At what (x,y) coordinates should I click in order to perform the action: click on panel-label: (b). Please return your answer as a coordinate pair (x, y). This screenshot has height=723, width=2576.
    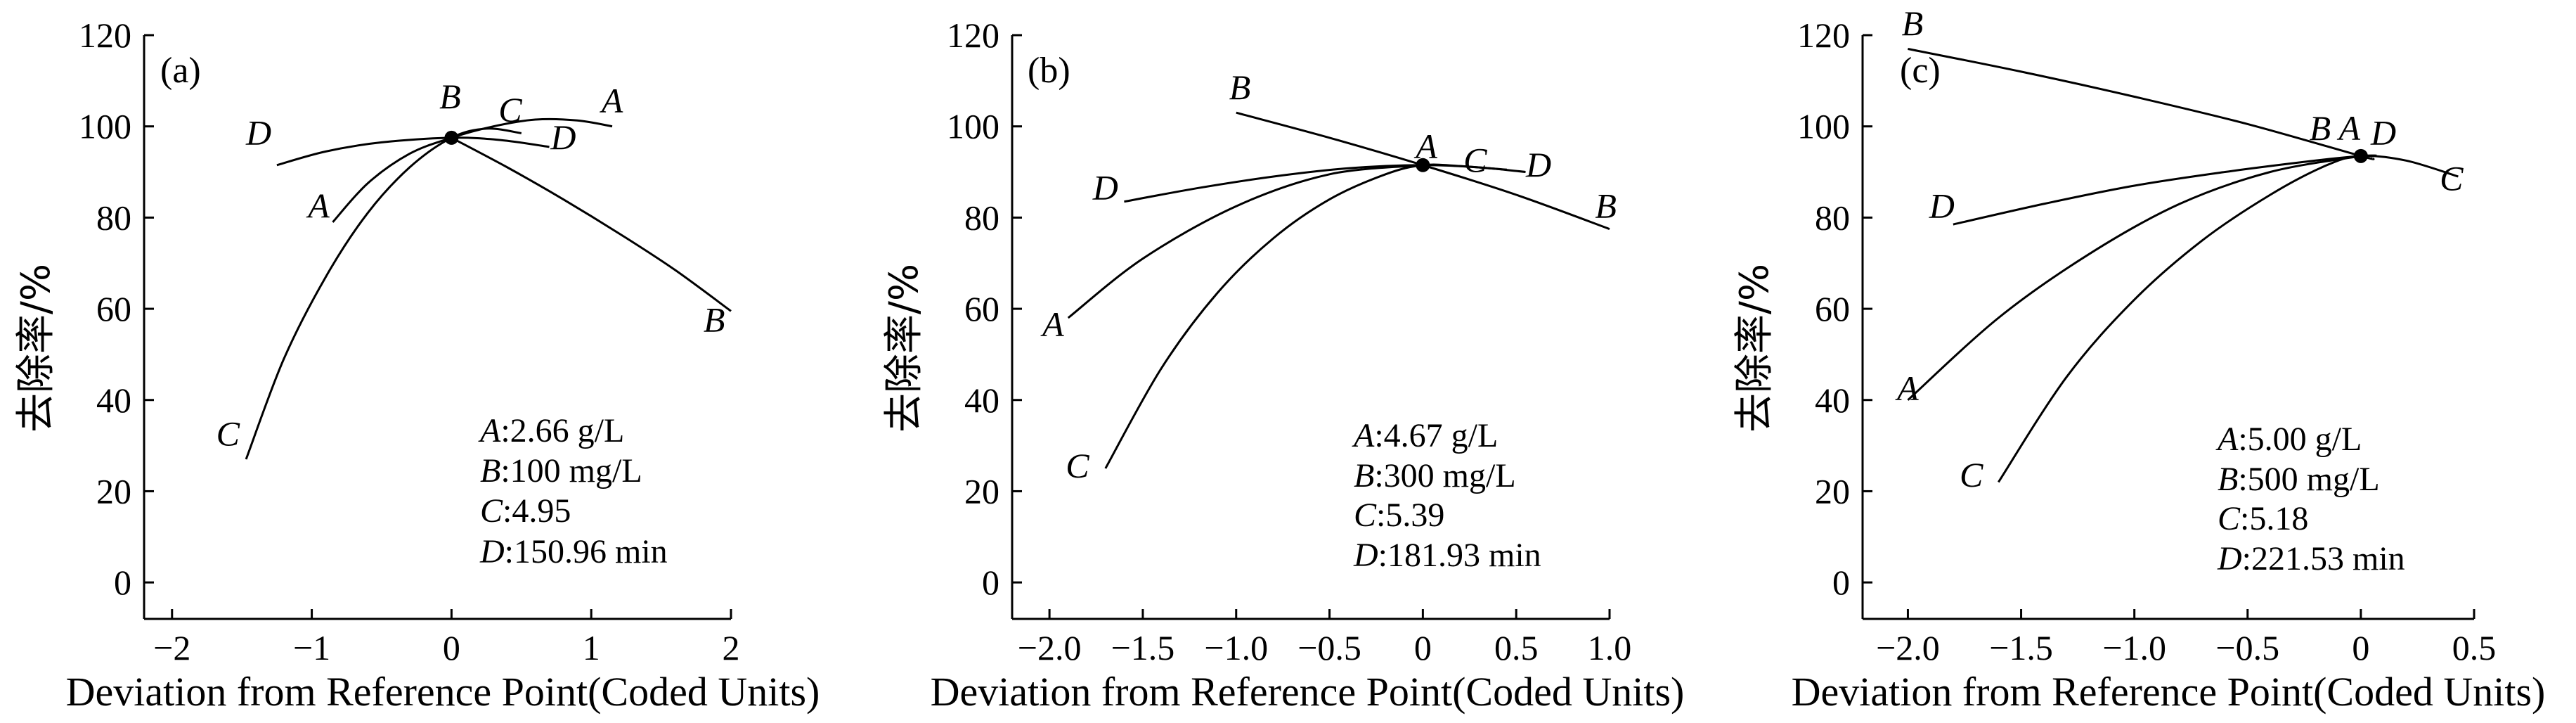
    Looking at the image, I should click on (1049, 71).